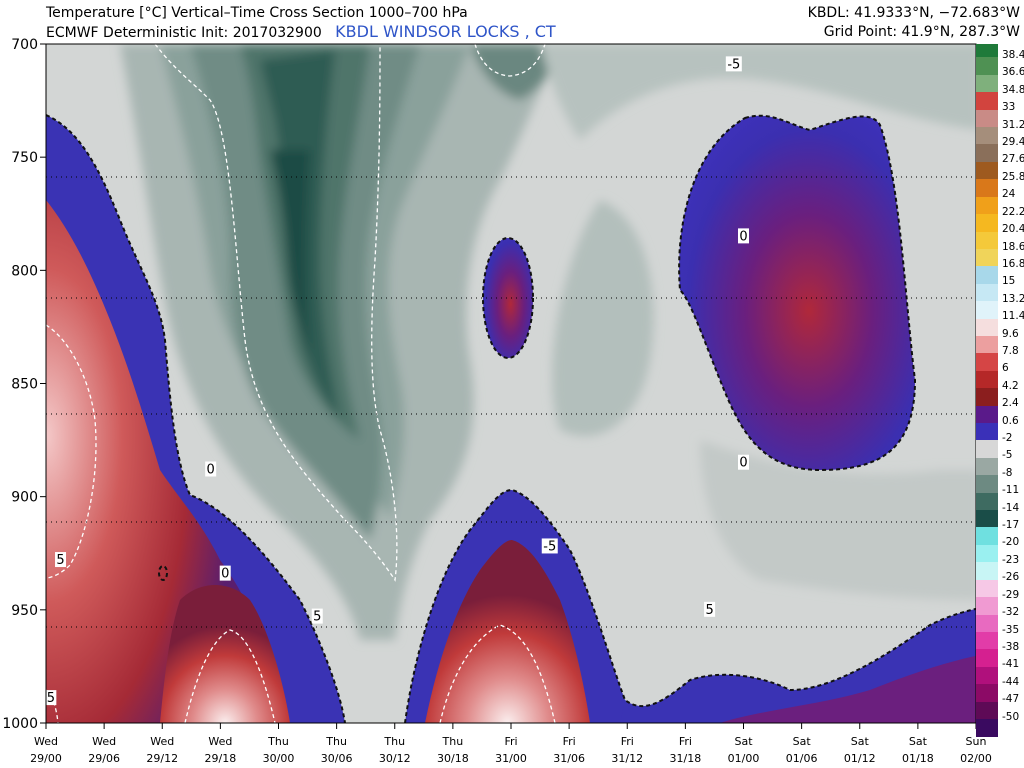 The image size is (1024, 768). Describe the element at coordinates (1007, 438) in the screenshot. I see `colorbar-label: -2` at that location.